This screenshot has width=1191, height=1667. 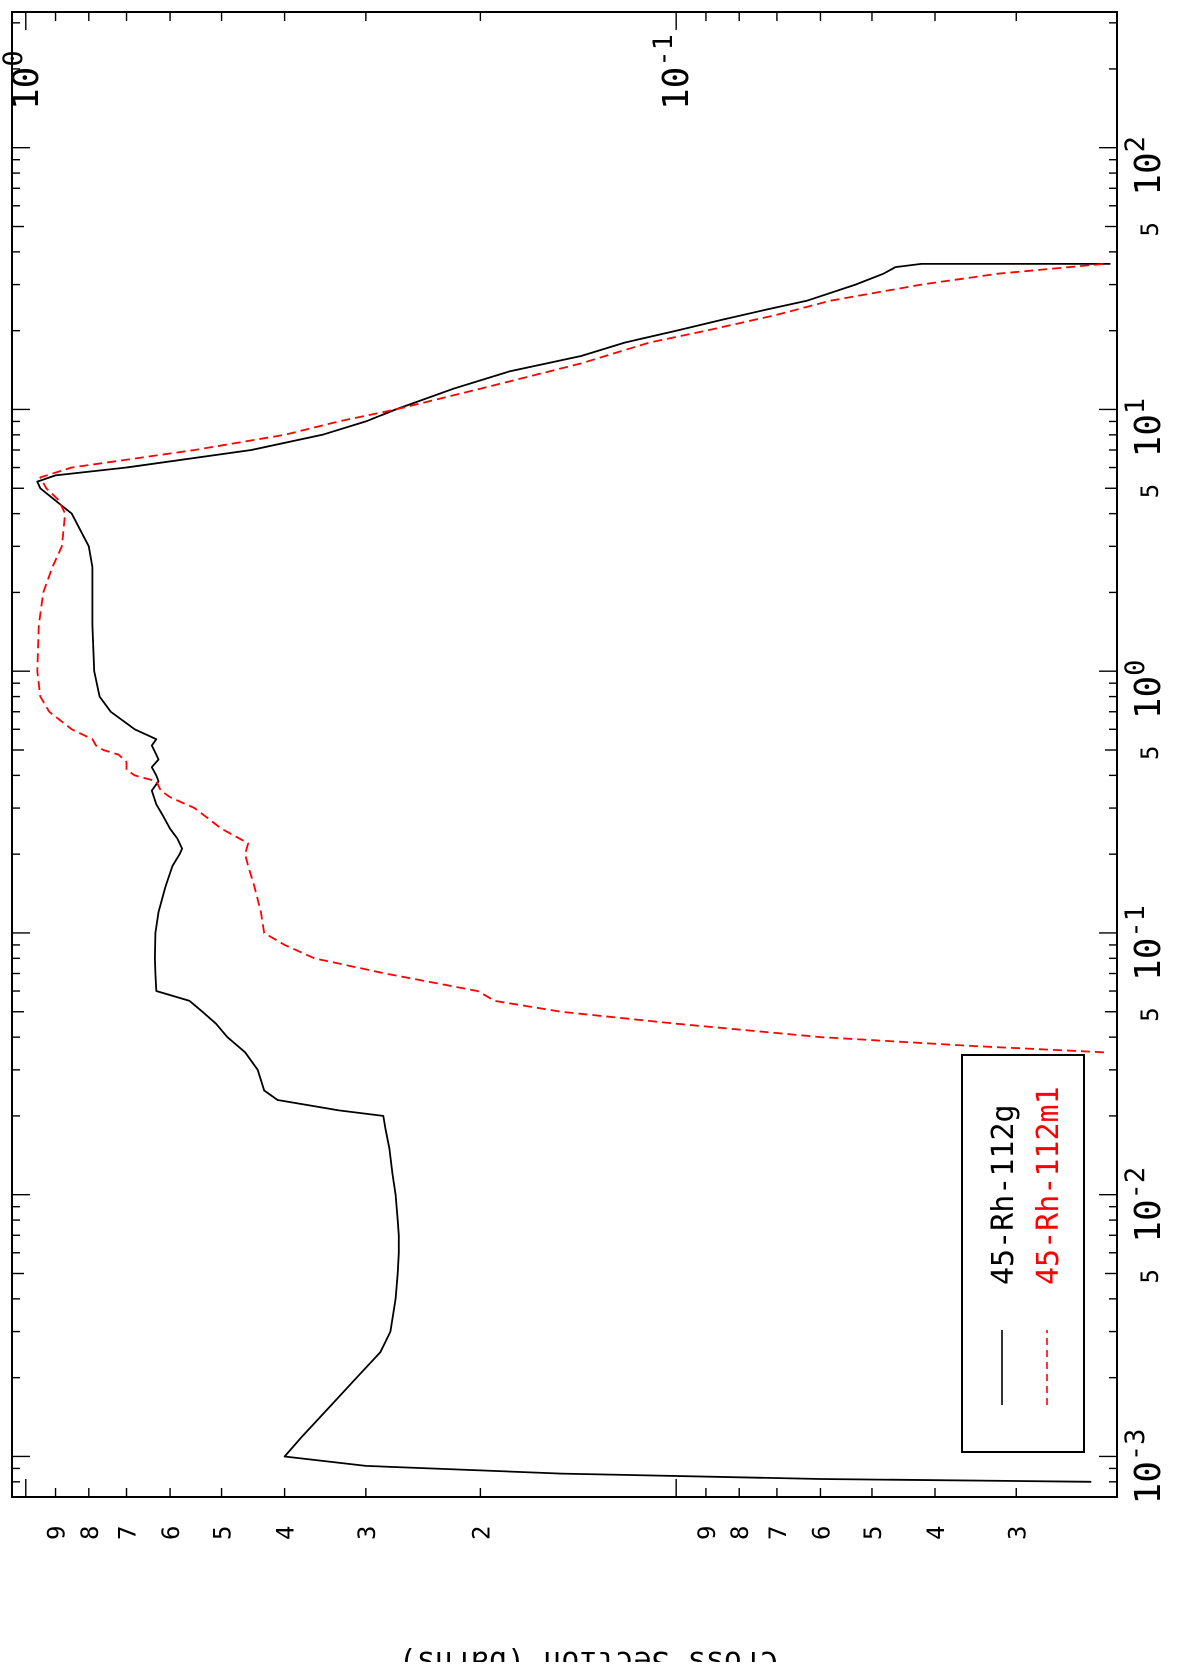 I want to click on legend: 45-Rh-112g 45-Rh-112m1, so click(x=1023, y=1253).